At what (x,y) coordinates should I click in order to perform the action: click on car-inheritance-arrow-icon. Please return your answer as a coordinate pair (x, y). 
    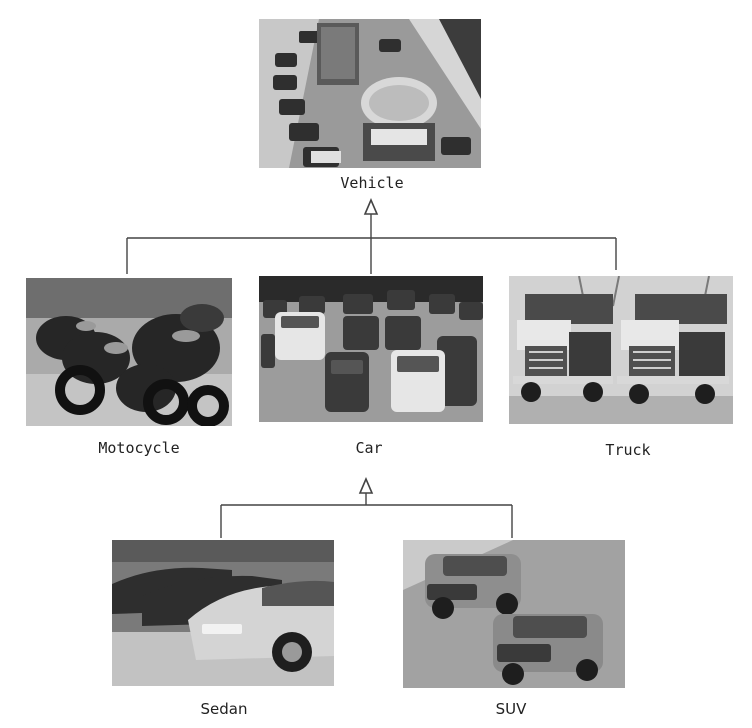
    Looking at the image, I should click on (366, 485).